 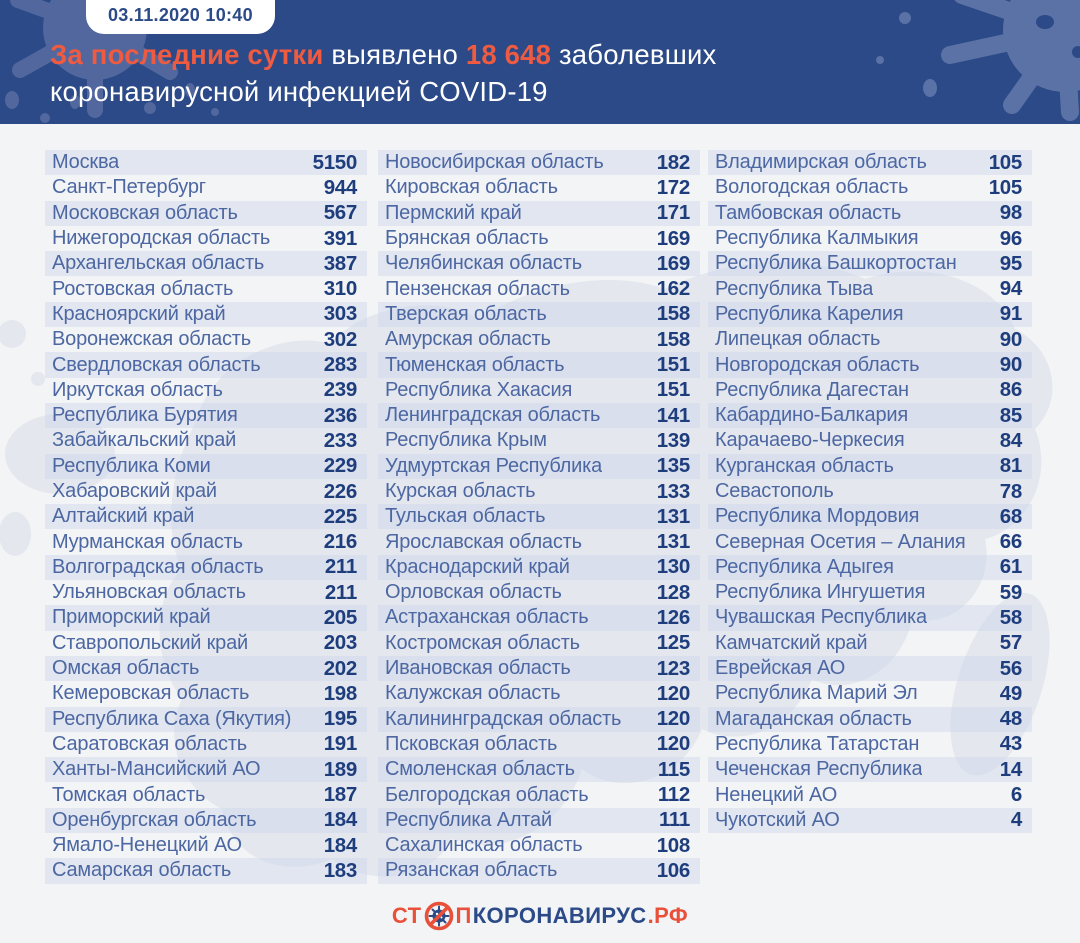 What do you see at coordinates (144, 440) in the screenshot?
I see `region-name: Забайкальский край` at bounding box center [144, 440].